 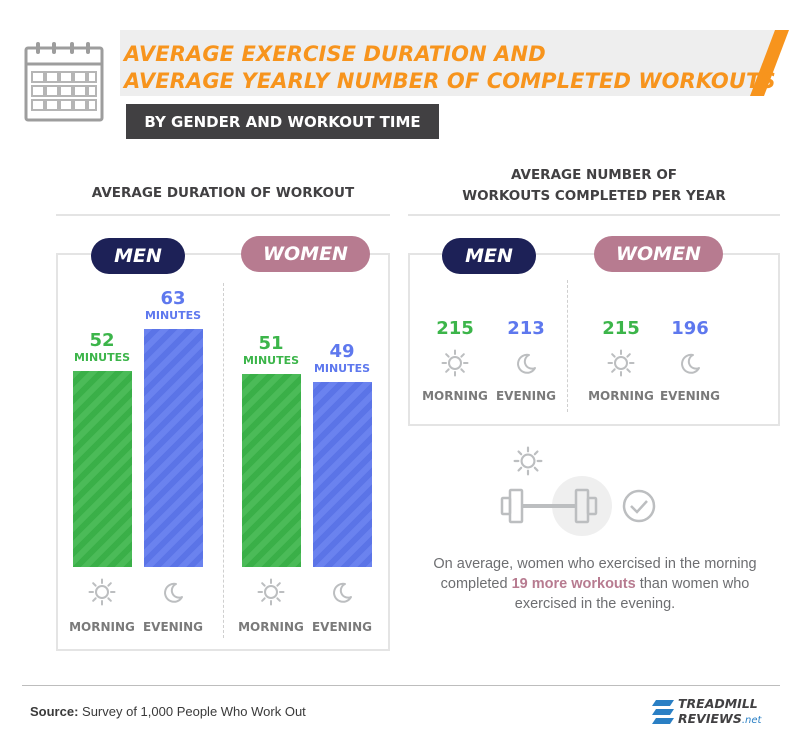 What do you see at coordinates (567, 346) in the screenshot?
I see `workouts-panel-divider` at bounding box center [567, 346].